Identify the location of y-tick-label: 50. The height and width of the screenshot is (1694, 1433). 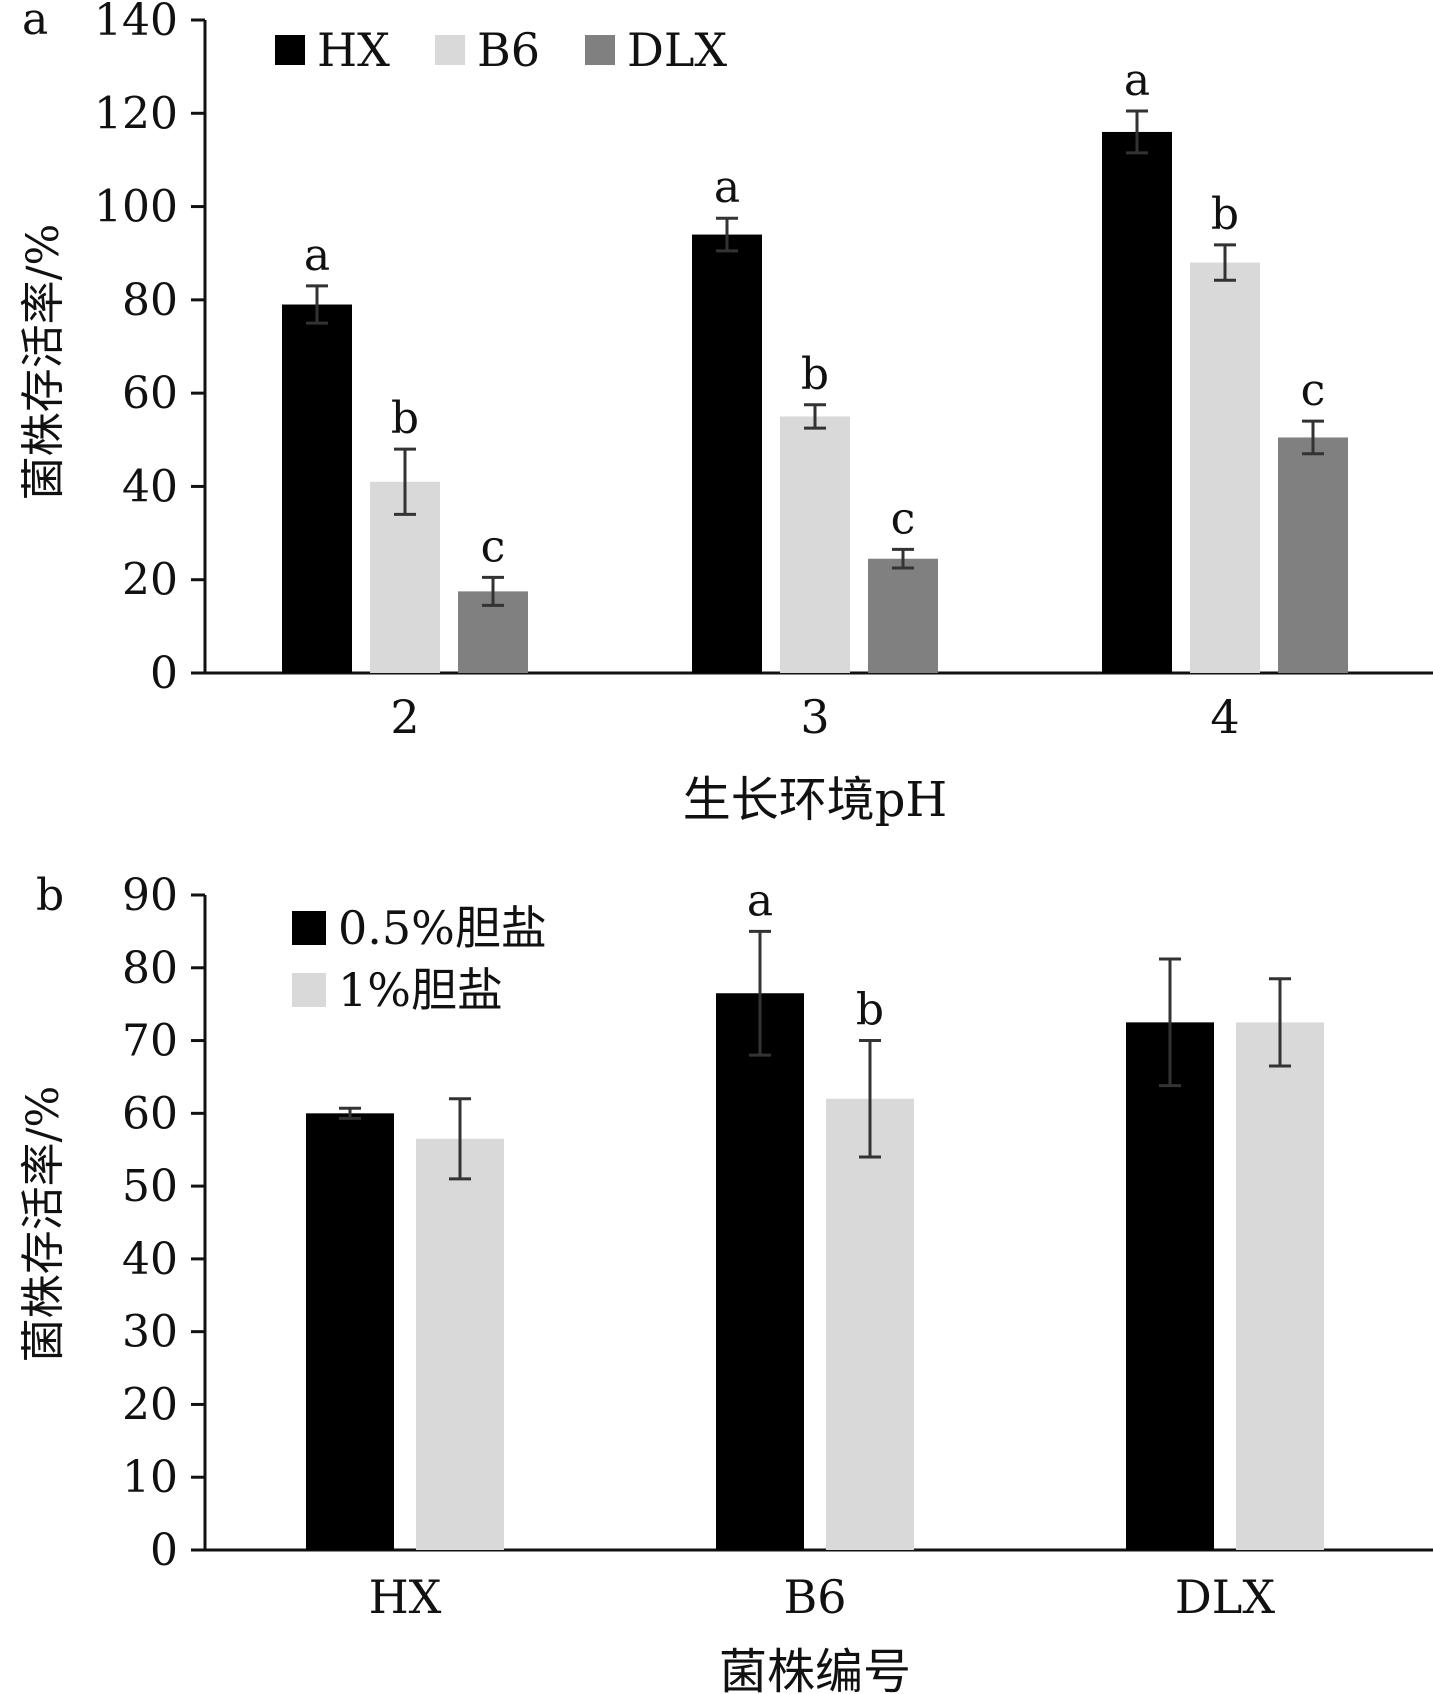
(150, 1186).